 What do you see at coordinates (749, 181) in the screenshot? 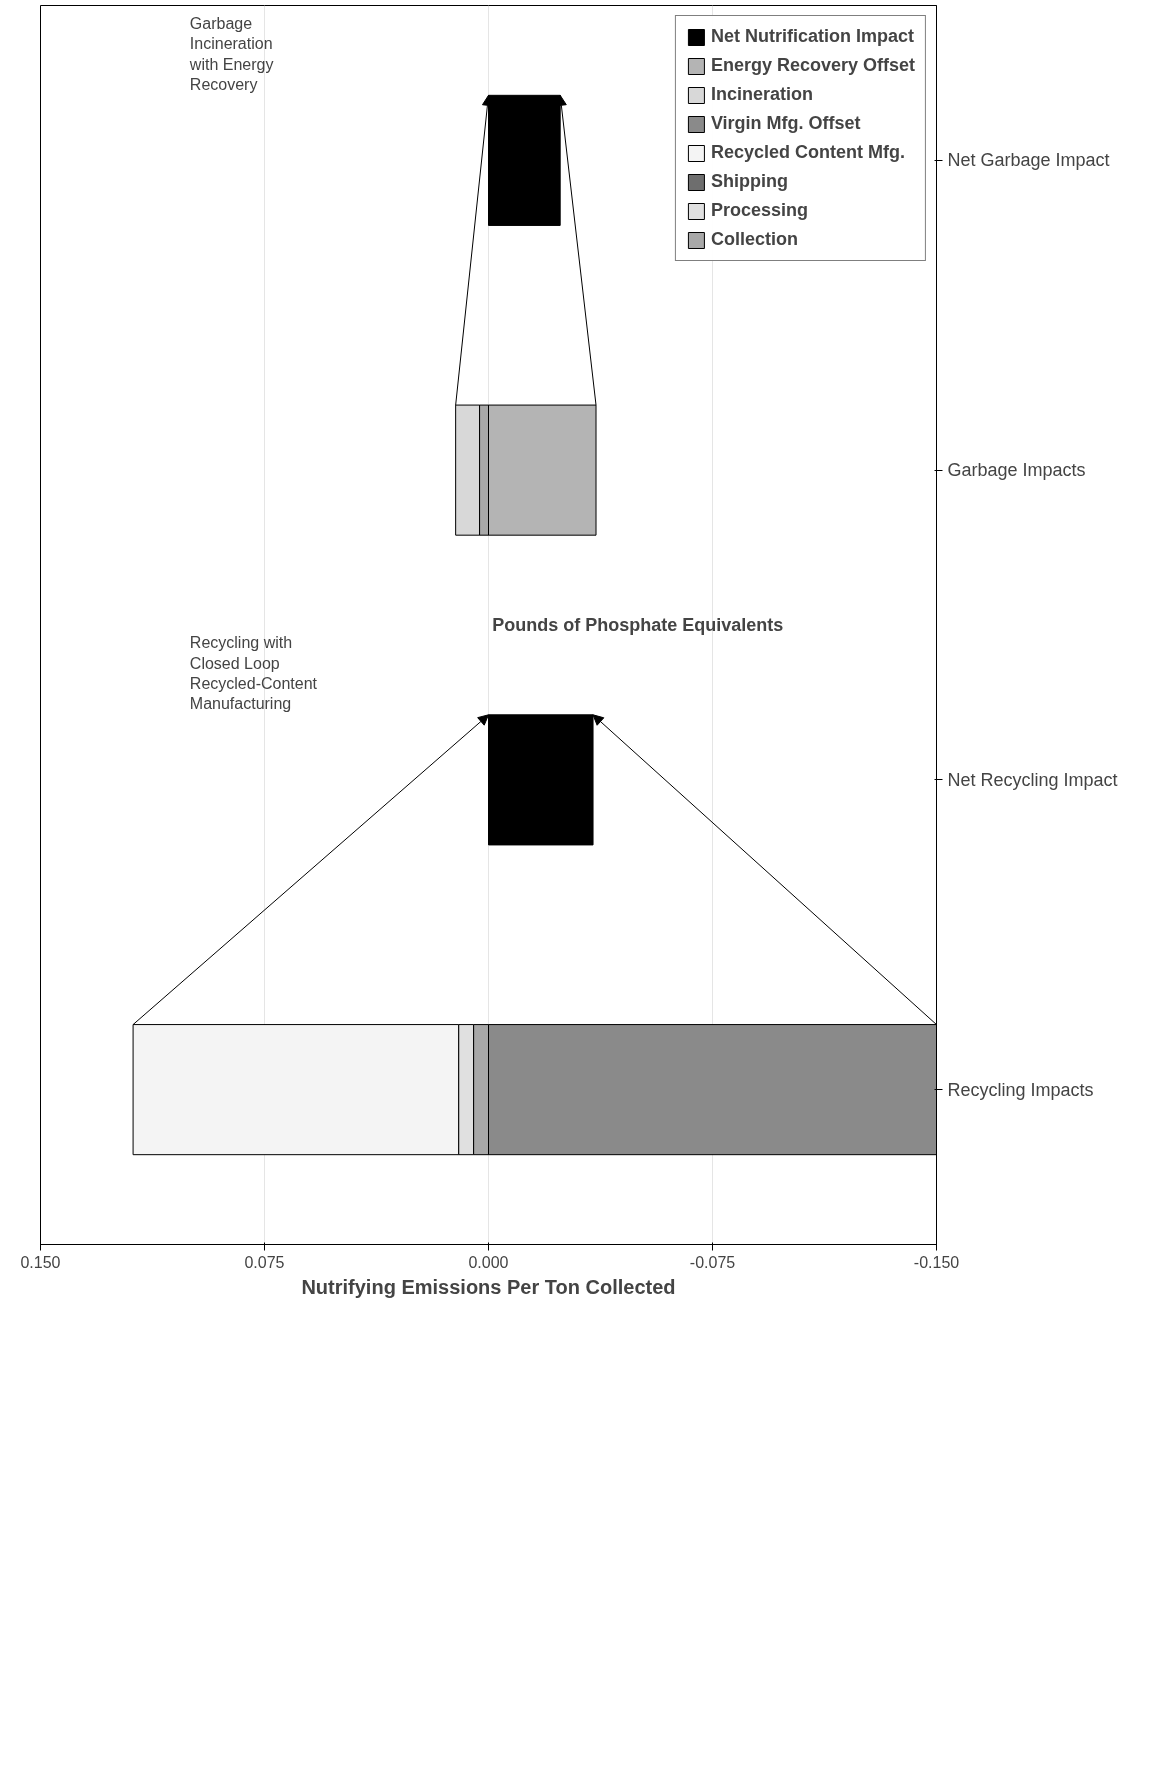
I see `legend-label: Shipping` at bounding box center [749, 181].